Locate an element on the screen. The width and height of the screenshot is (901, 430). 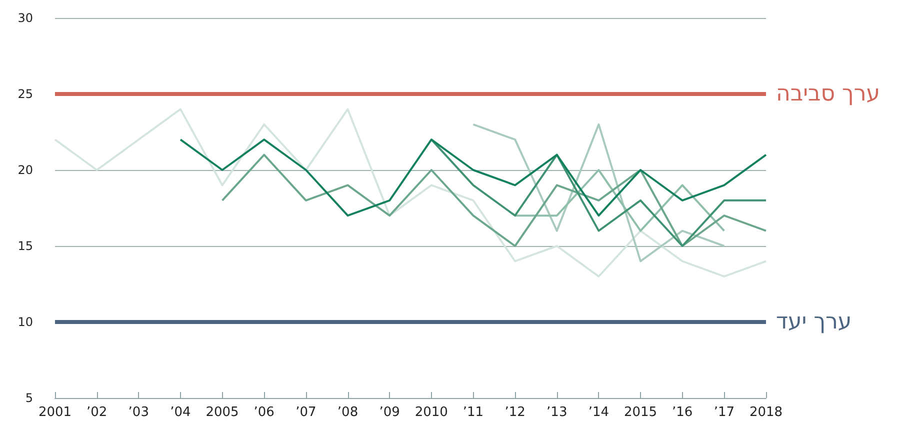
x-tick-label: ’07 is located at coordinates (306, 412).